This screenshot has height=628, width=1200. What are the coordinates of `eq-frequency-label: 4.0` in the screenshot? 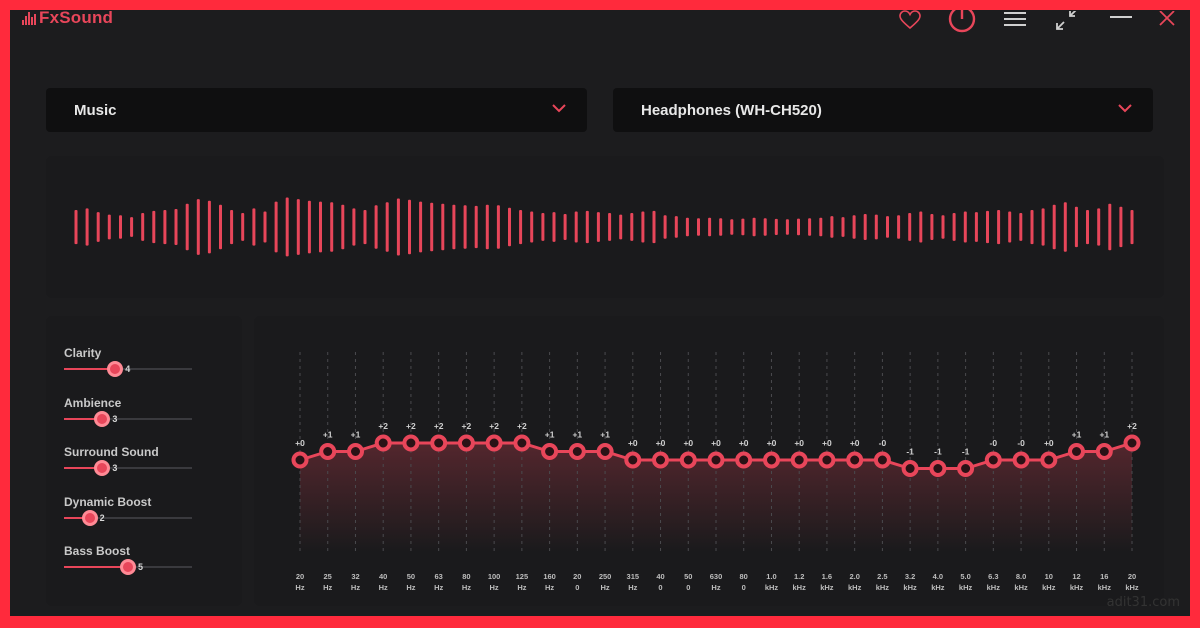 It's located at (938, 576).